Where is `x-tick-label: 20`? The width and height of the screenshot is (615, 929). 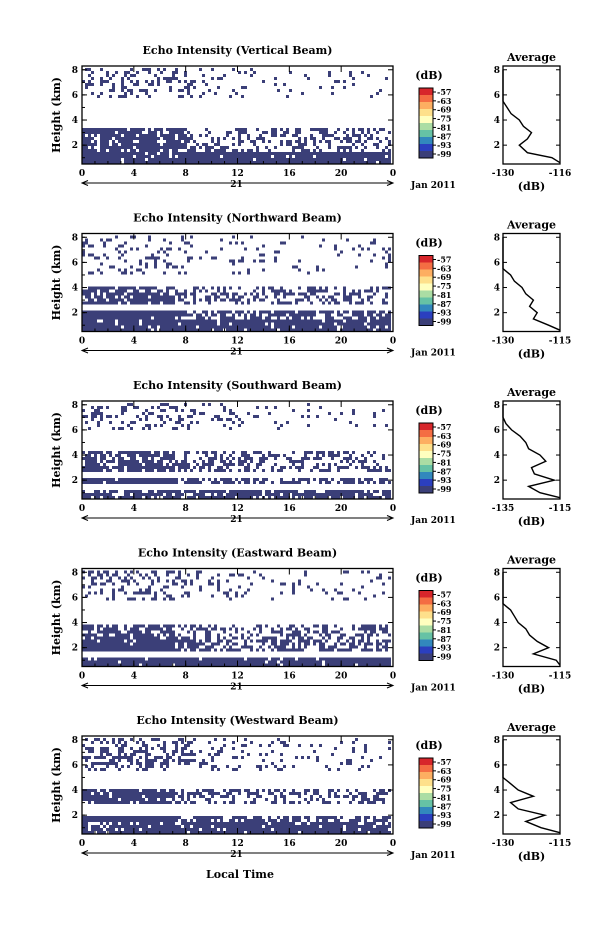 x-tick-label: 20 is located at coordinates (341, 174).